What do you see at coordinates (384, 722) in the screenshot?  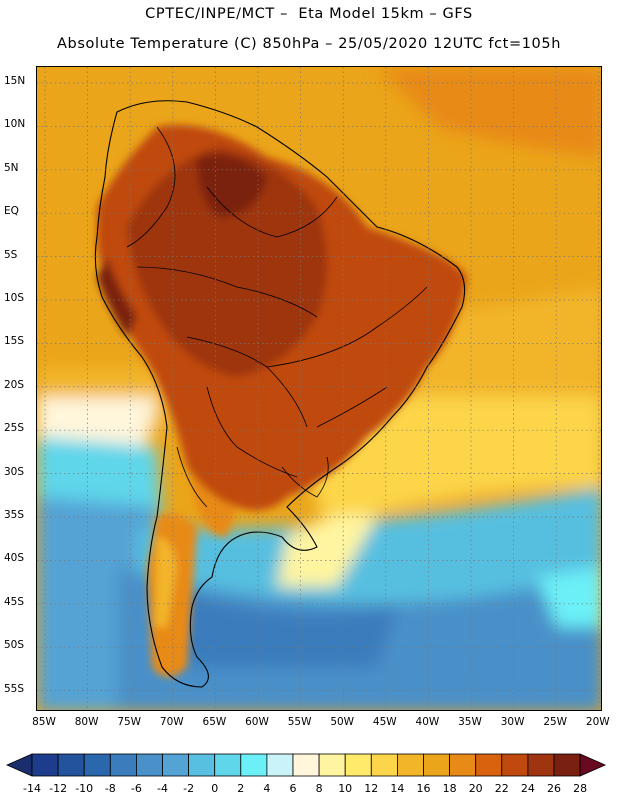 I see `lon-label: 45W` at bounding box center [384, 722].